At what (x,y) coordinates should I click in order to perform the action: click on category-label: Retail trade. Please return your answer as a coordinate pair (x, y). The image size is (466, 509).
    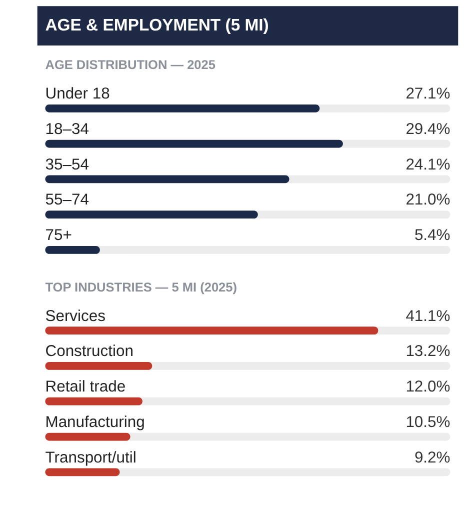
    Looking at the image, I should click on (85, 387).